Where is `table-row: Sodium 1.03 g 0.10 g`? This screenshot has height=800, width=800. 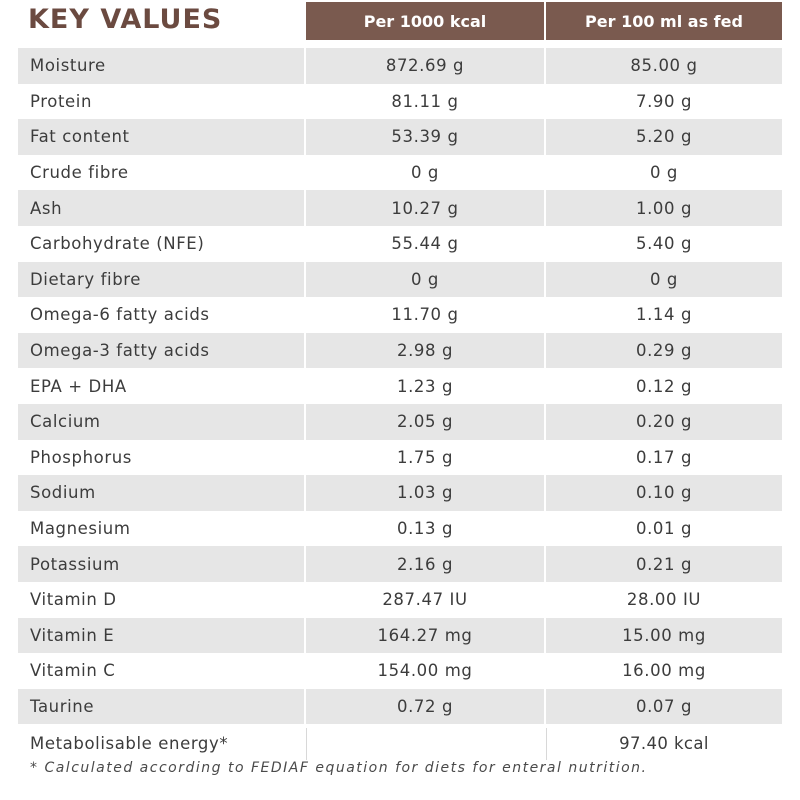
table-row: Sodium 1.03 g 0.10 g is located at coordinates (400, 493).